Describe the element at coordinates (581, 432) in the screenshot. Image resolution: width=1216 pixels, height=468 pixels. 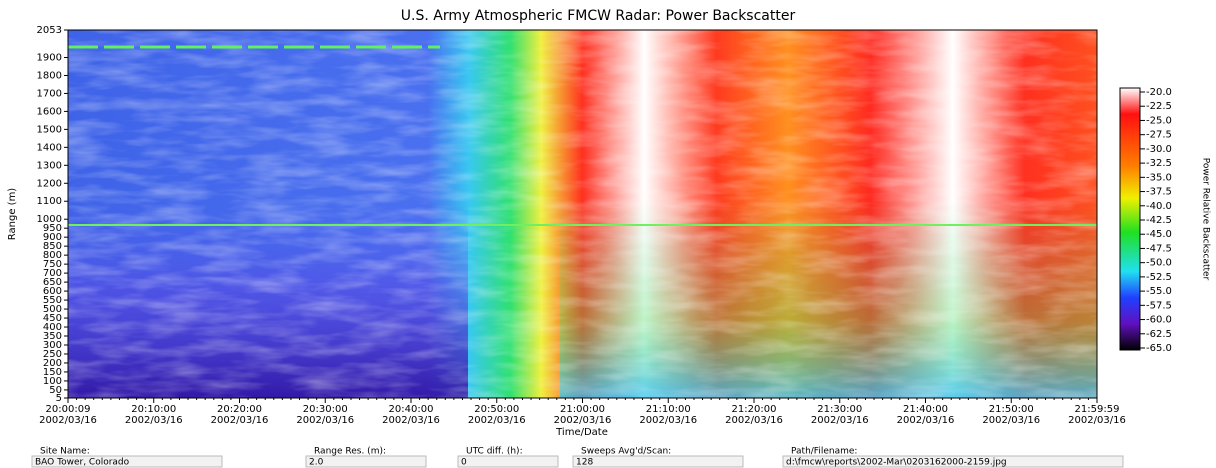
I see `x-axis-label: Time/Date` at that location.